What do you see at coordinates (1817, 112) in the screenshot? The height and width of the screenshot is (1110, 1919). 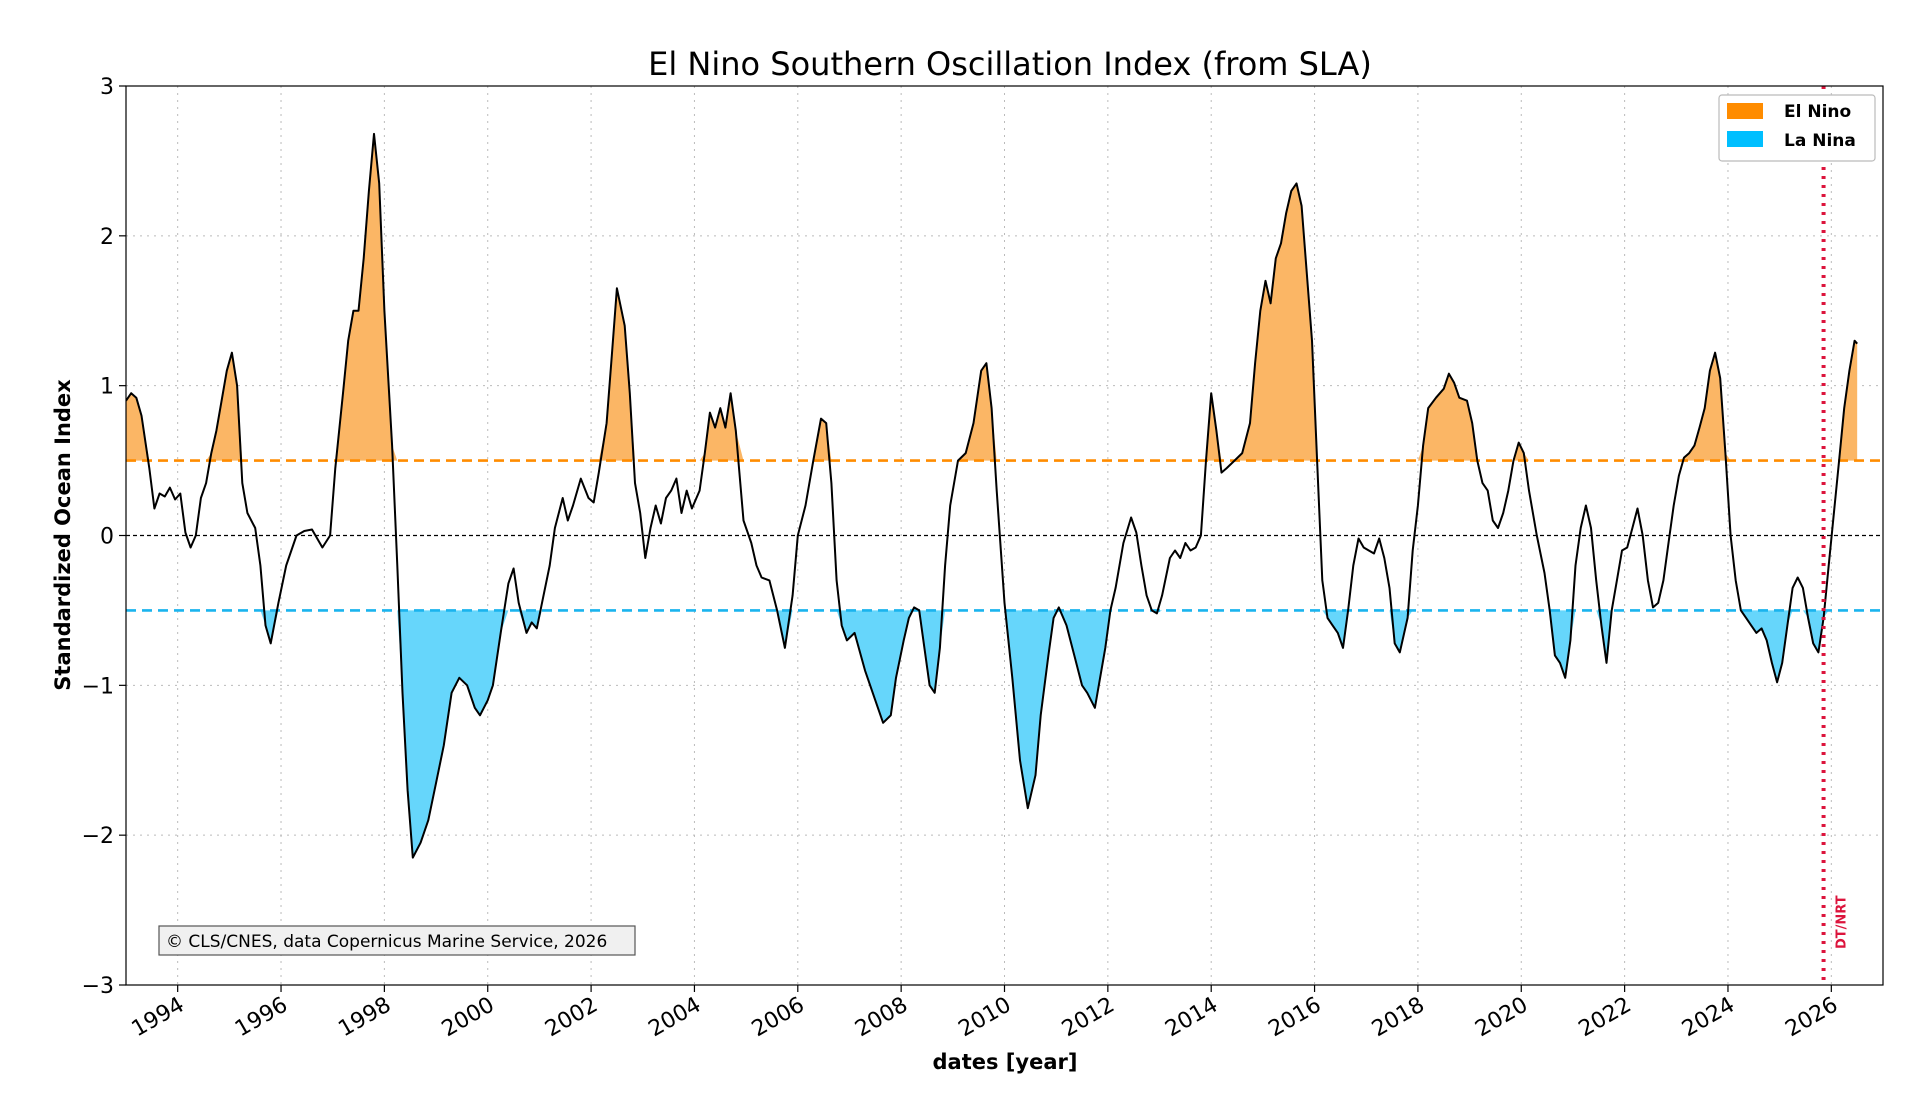 I see `legend-label-el-nino: El Nino` at bounding box center [1817, 112].